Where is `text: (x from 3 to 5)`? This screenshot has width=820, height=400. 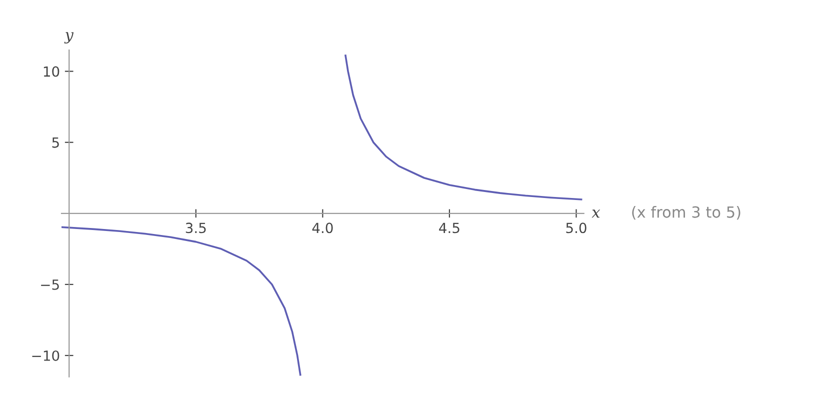
text: (x from 3 to 5) is located at coordinates (686, 213).